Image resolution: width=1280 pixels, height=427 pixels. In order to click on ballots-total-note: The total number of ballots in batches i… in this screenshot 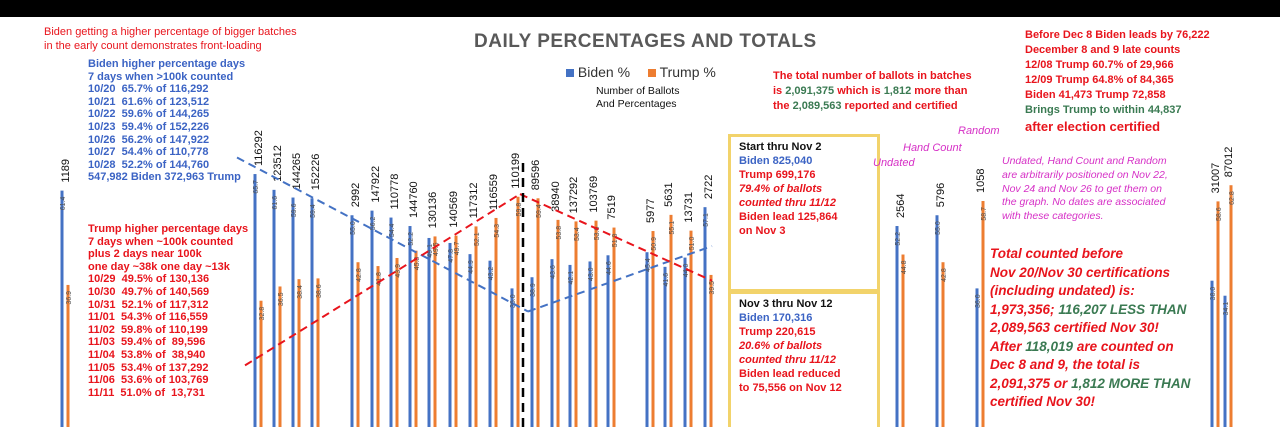, I will do `click(872, 91)`.